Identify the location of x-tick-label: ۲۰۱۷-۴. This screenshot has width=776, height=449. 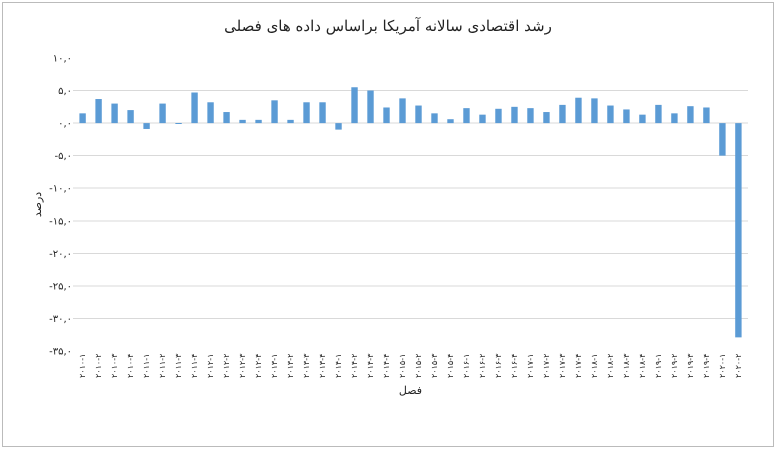
(579, 366).